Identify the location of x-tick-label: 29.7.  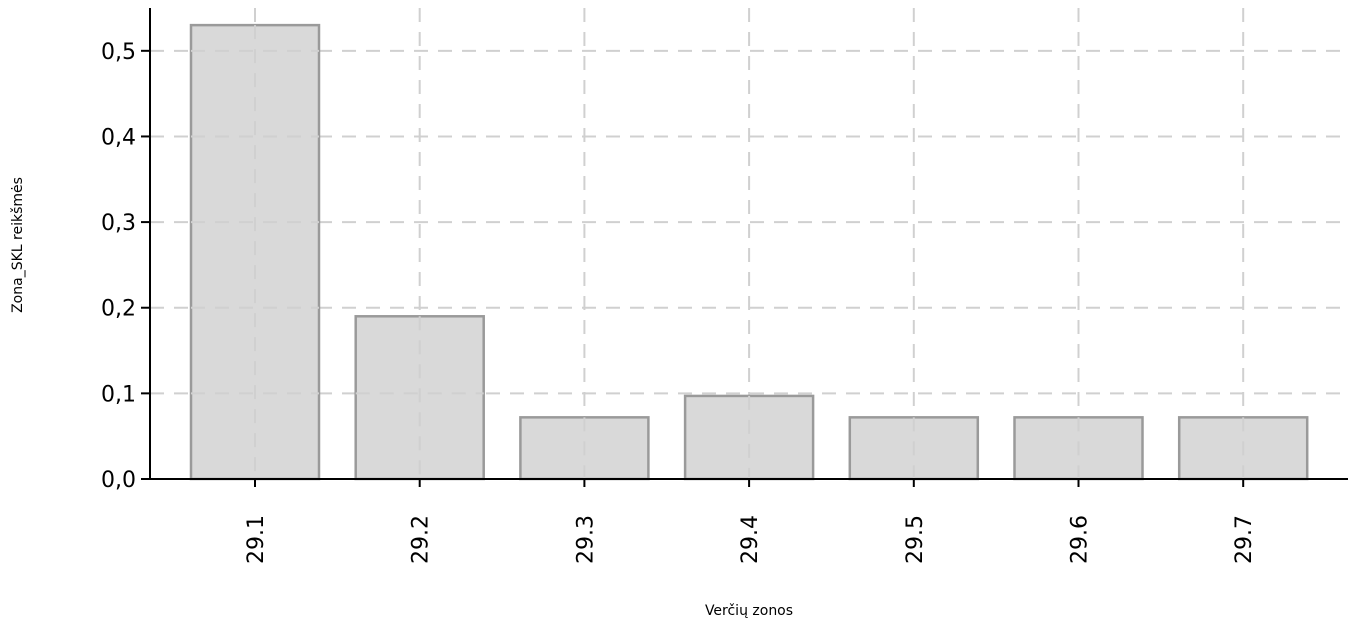
(1244, 539).